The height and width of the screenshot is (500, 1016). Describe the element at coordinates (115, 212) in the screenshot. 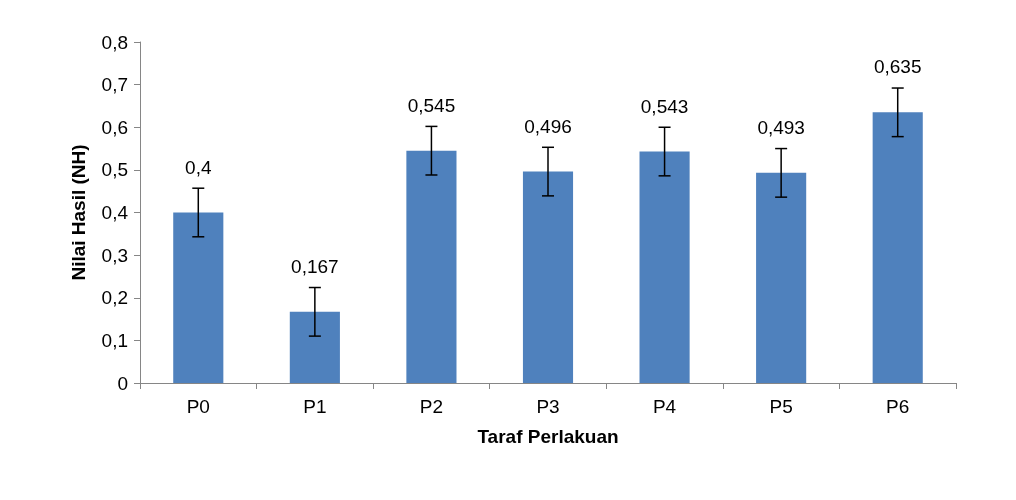

I see `y-tick-label: 0,4` at that location.